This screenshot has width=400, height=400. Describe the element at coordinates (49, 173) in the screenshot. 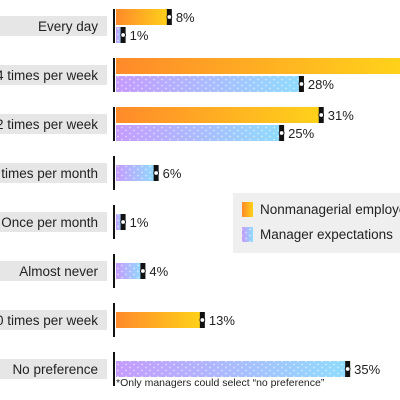

I see `category-label: A few times per month` at that location.